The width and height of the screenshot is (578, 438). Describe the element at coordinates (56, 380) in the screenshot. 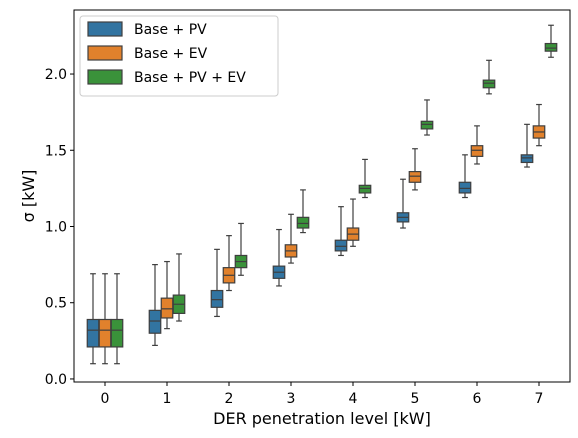

I see `y-tick-label: 0.0` at that location.